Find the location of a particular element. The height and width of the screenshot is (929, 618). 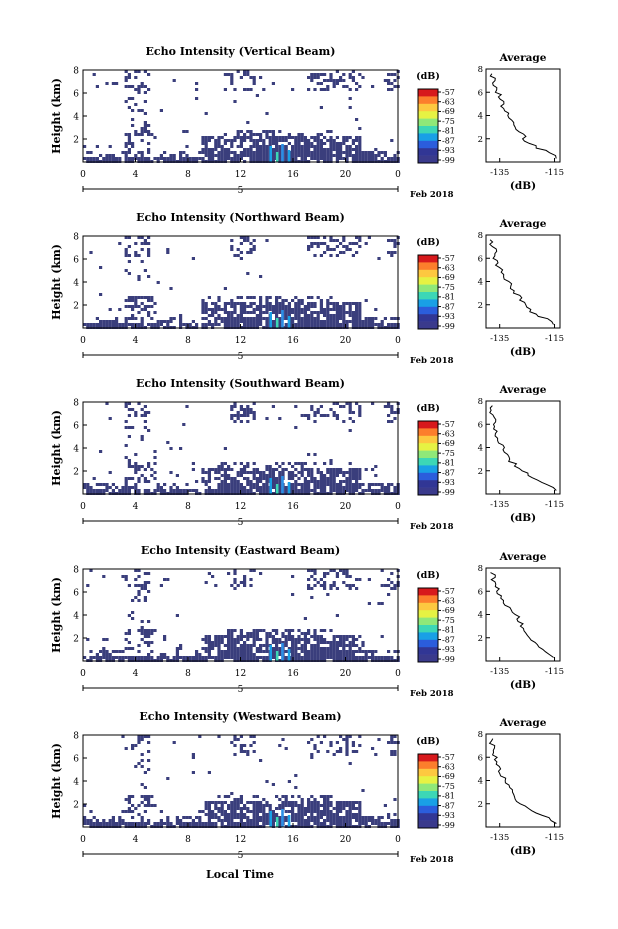

colorbar-tick-label: -57 is located at coordinates (448, 591).